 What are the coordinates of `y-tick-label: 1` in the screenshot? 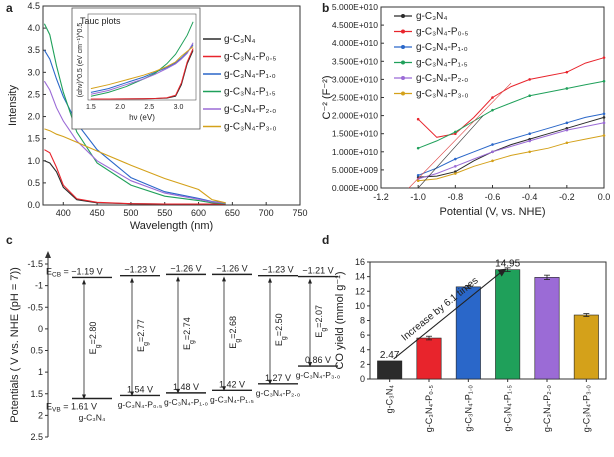 It's located at (40, 372).